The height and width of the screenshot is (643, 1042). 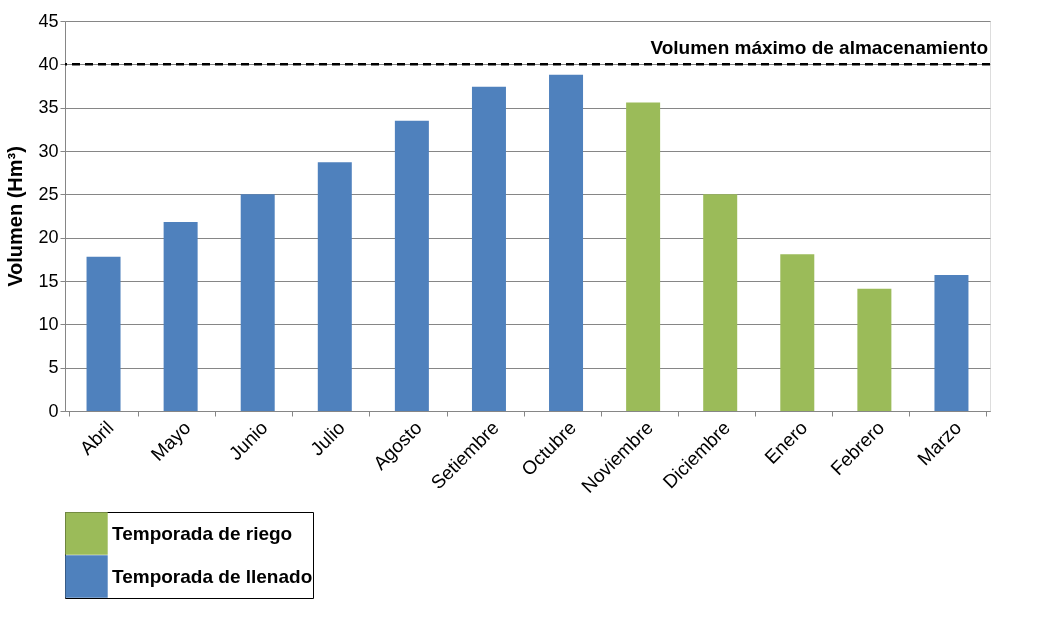 I want to click on y-tick-label: 35, so click(x=48, y=107).